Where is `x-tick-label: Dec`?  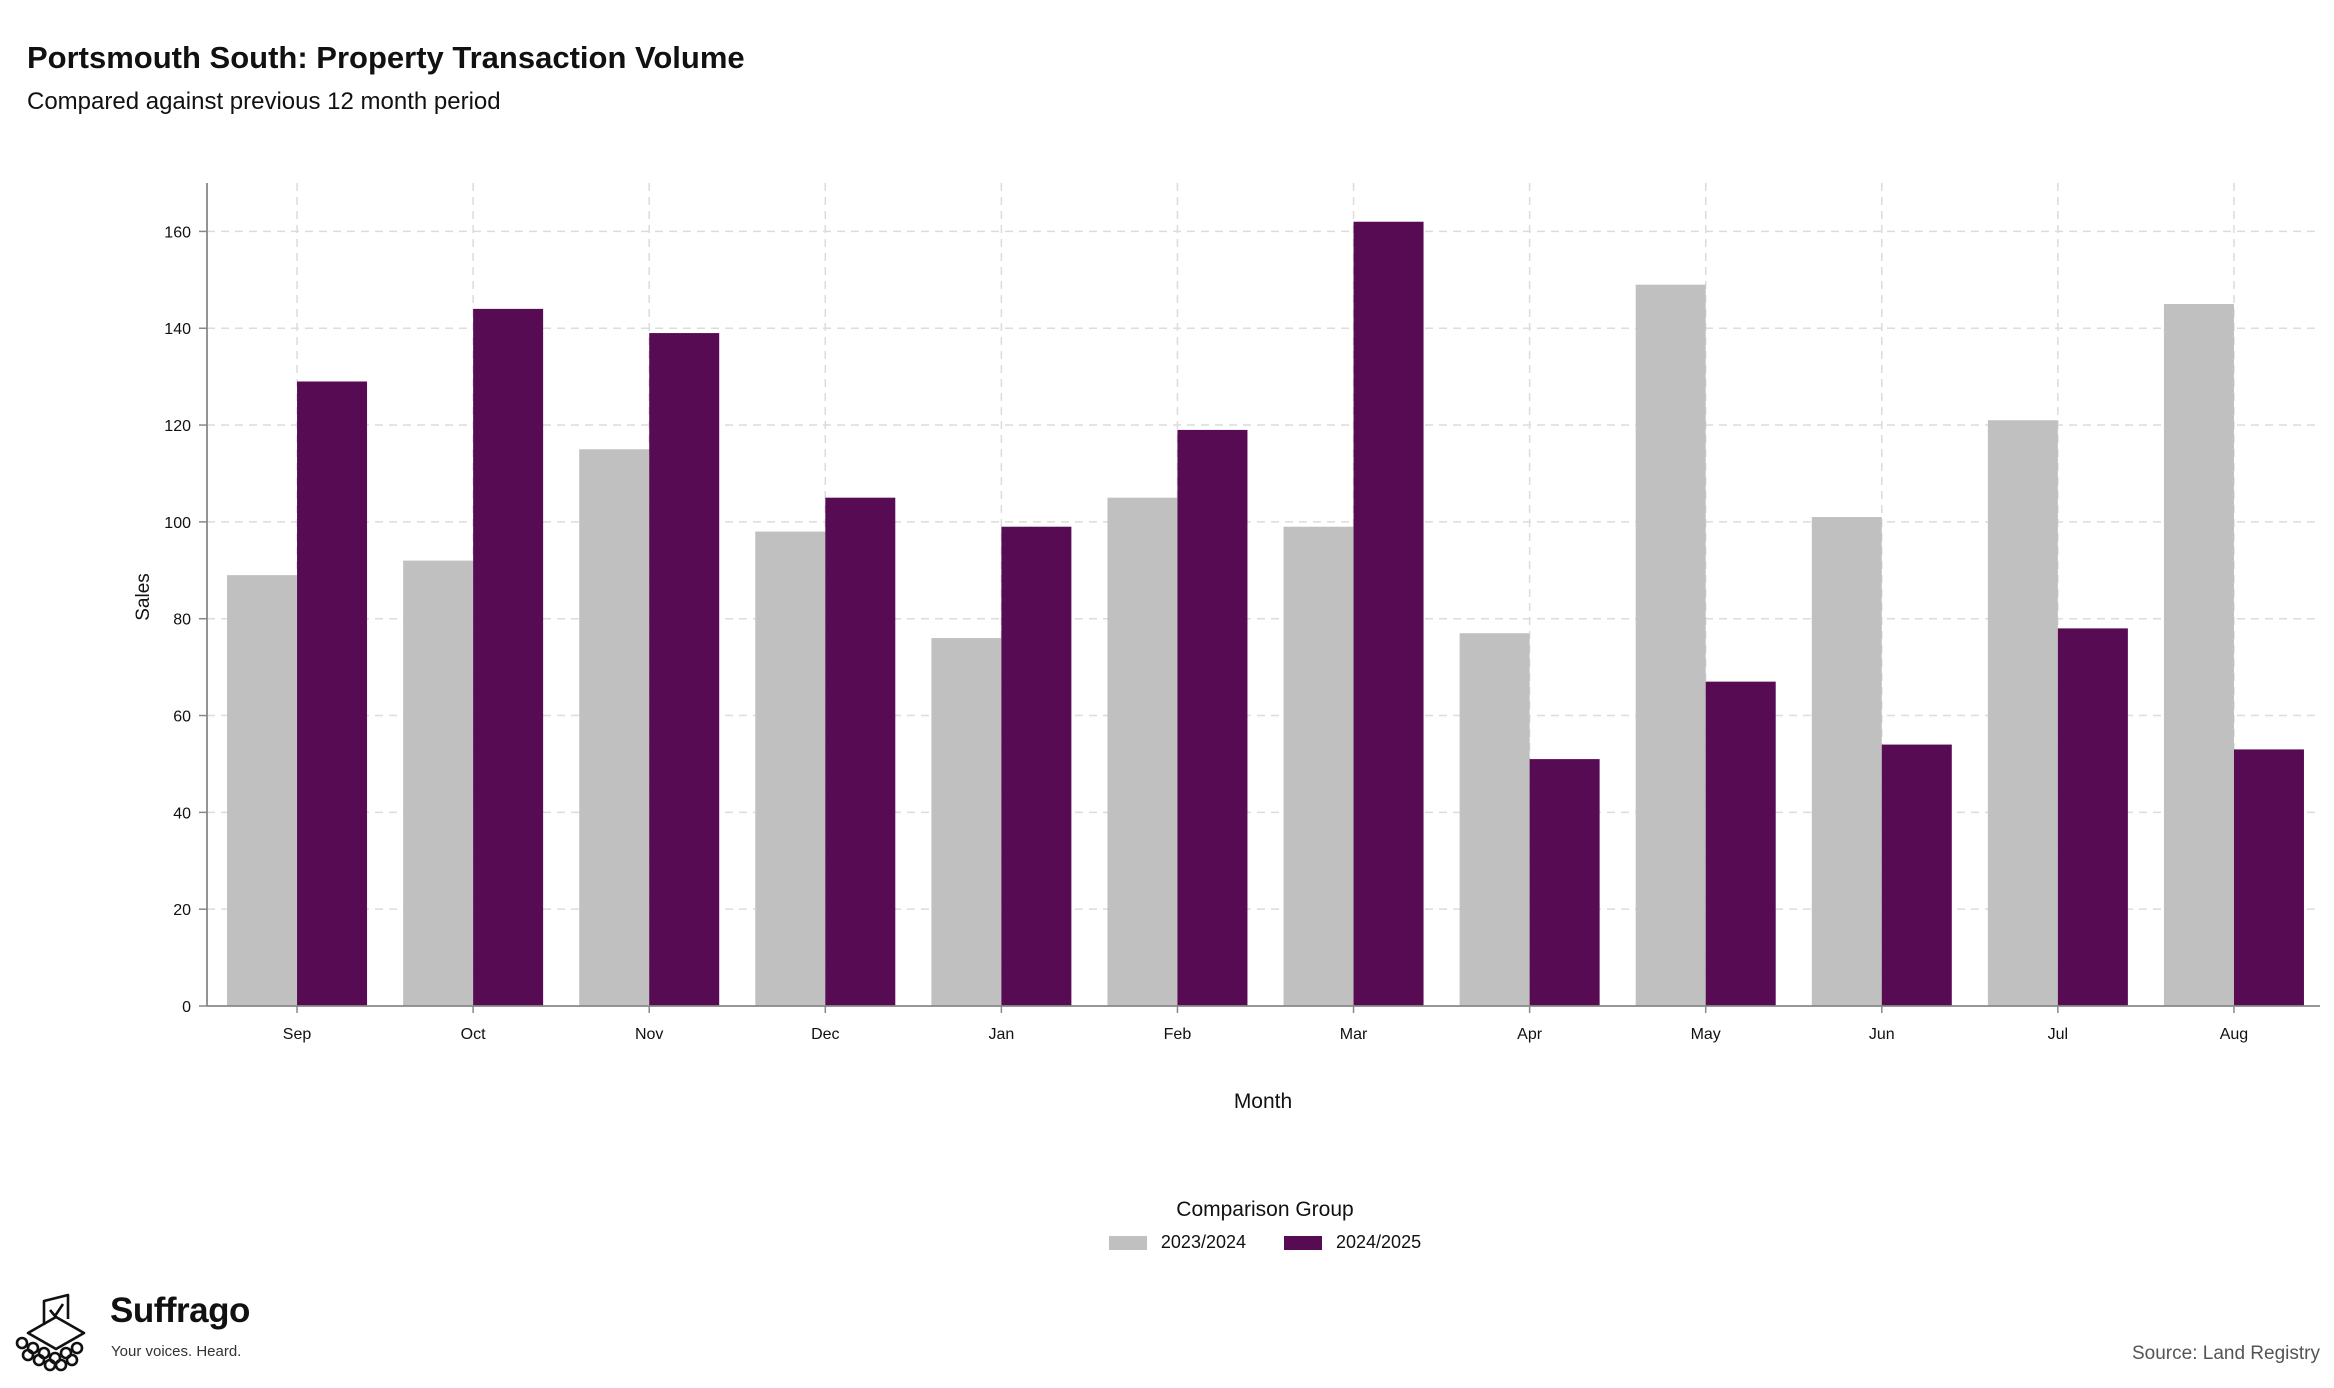 x-tick-label: Dec is located at coordinates (825, 1034).